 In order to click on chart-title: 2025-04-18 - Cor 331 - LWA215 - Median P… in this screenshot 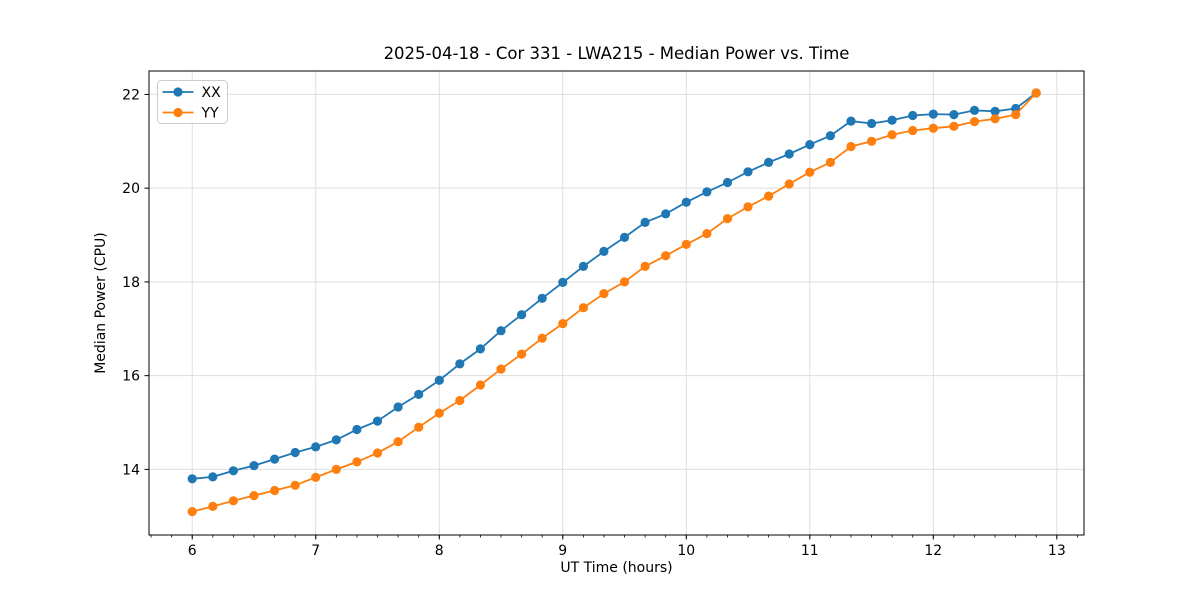, I will do `click(616, 53)`.